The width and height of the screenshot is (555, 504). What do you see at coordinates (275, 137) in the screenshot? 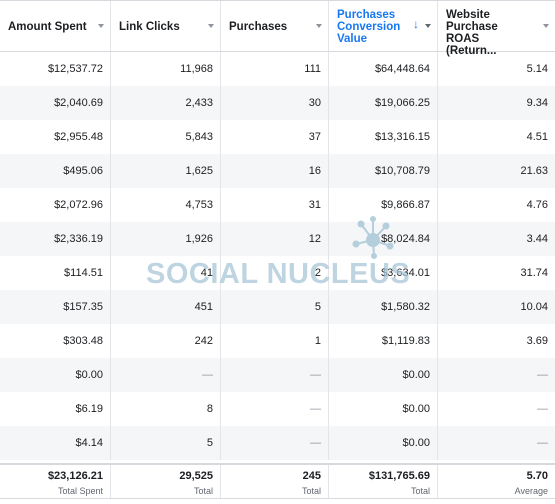
I see `cell-purchases: 37` at bounding box center [275, 137].